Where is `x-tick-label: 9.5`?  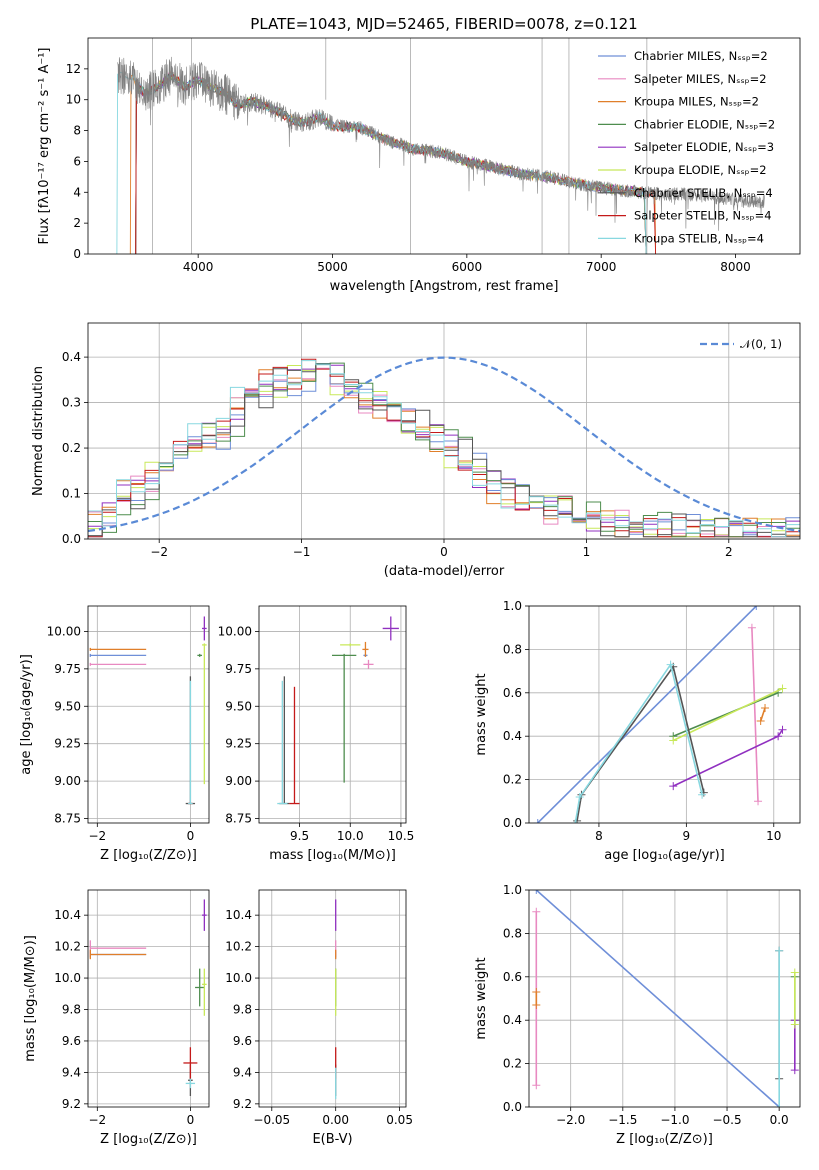
x-tick-label: 9.5 is located at coordinates (299, 836).